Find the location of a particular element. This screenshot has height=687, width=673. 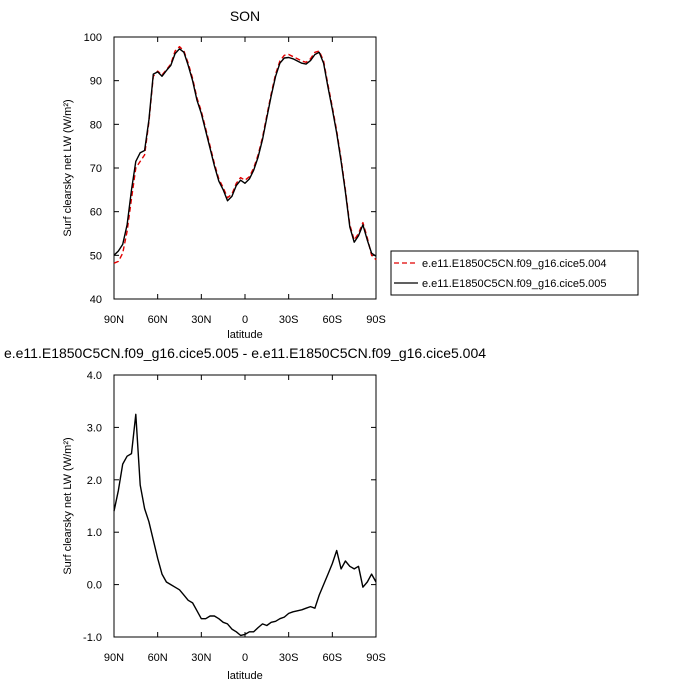

bottom-x-tick-label: 90S is located at coordinates (376, 658).